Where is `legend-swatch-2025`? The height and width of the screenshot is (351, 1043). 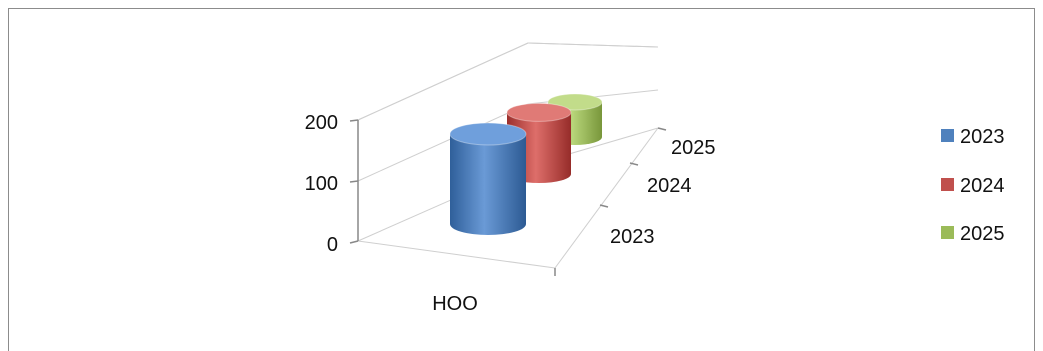
legend-swatch-2025 is located at coordinates (947, 232).